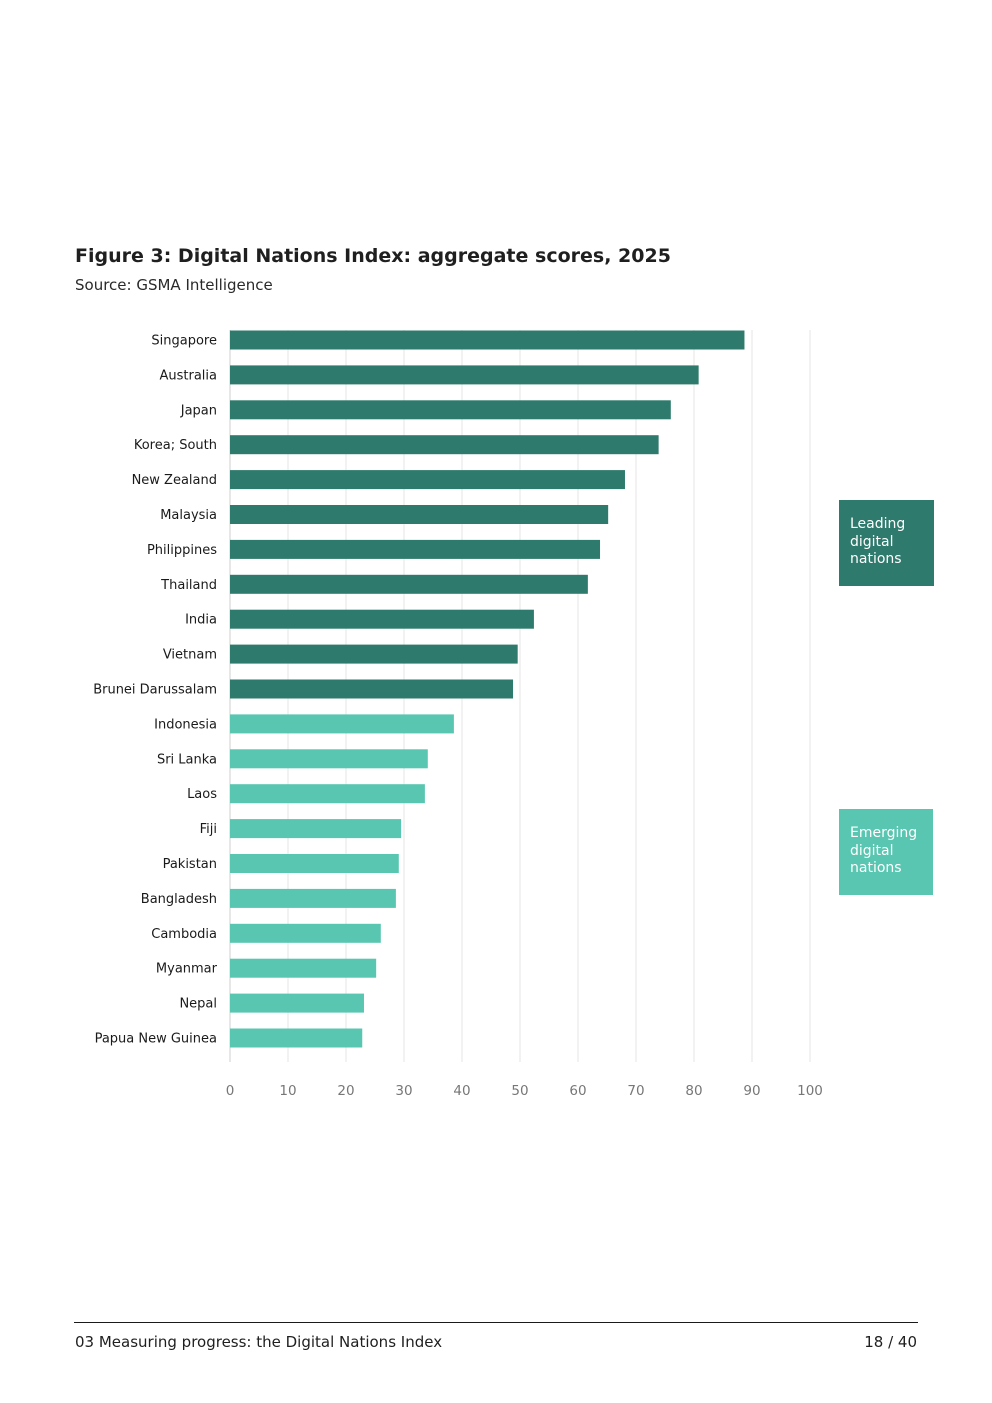 This screenshot has width=992, height=1403. Describe the element at coordinates (208, 829) in the screenshot. I see `category-label-fiji: Fiji` at that location.